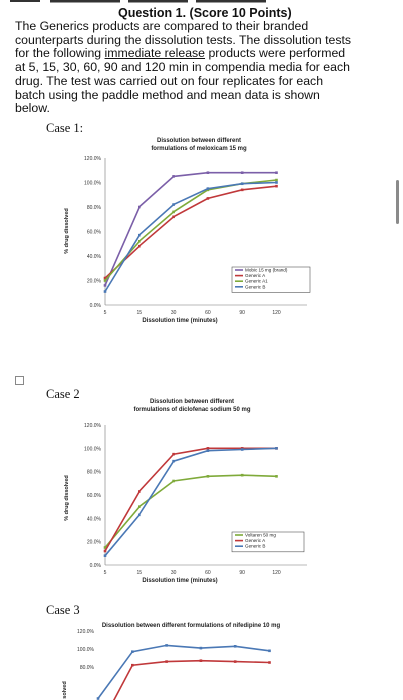 Image resolution: width=403 pixels, height=700 pixels. What do you see at coordinates (397, 202) in the screenshot?
I see `scrollbar` at bounding box center [397, 202].